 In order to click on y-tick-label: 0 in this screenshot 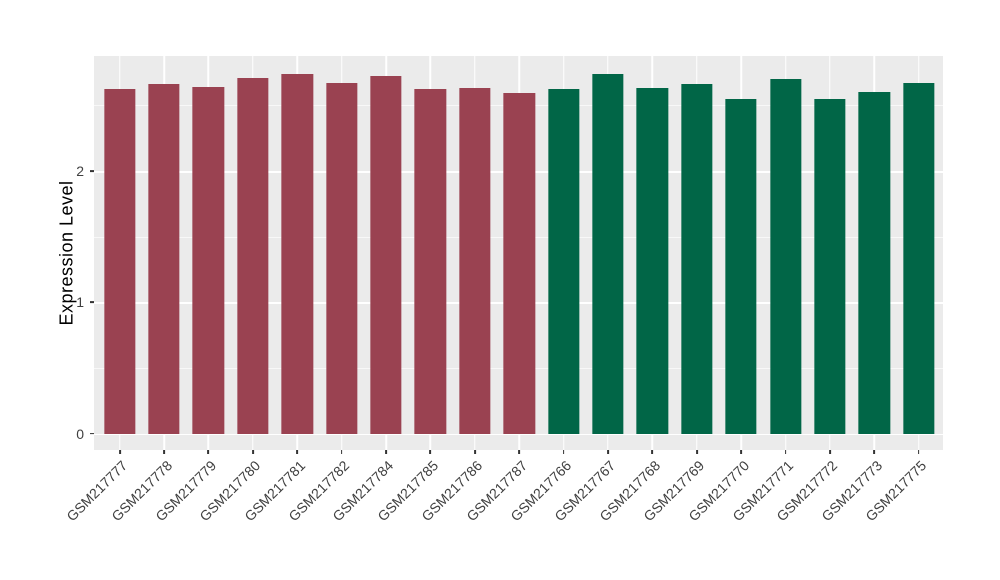, I will do `click(80, 433)`.